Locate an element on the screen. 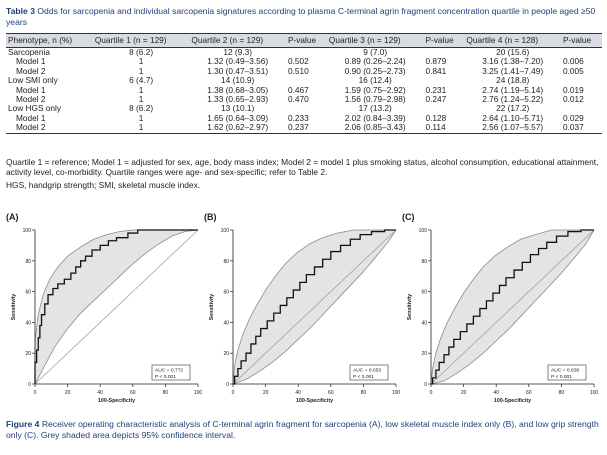  y-tick-label: 60 is located at coordinates (226, 293).